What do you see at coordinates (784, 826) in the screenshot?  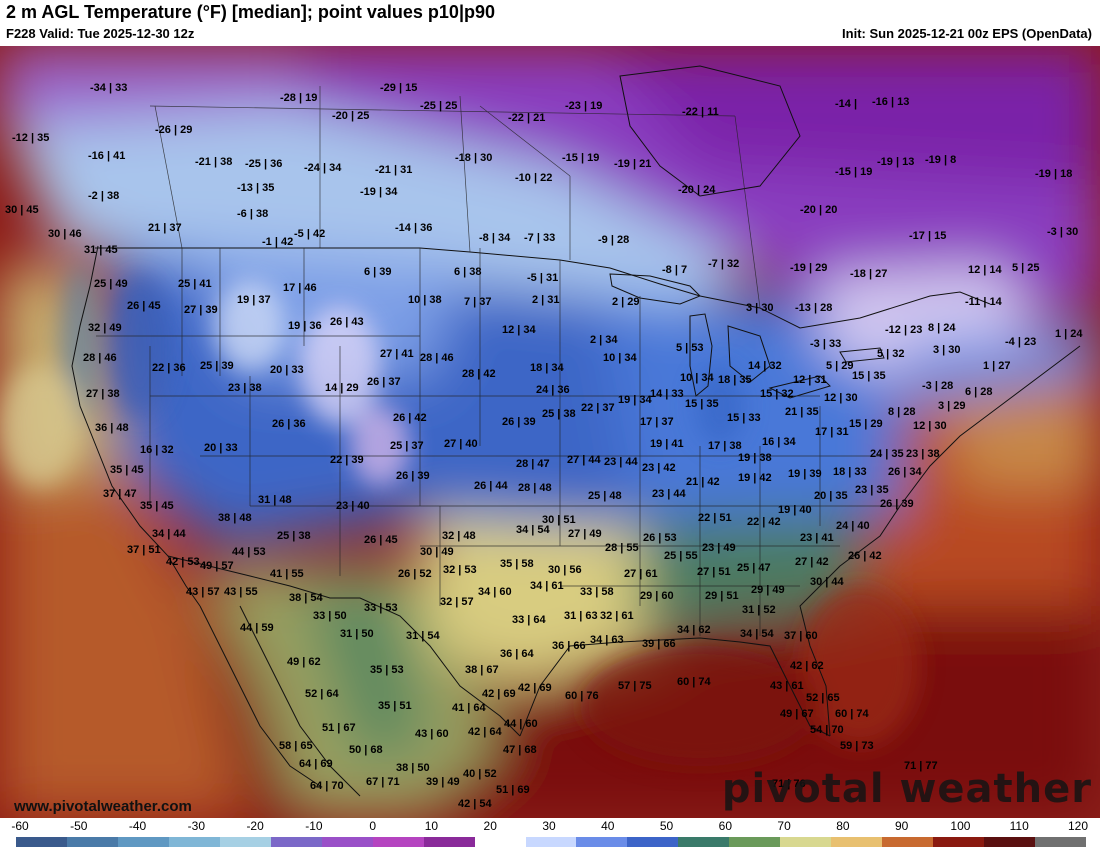 I see `legend-tick-label: 70` at bounding box center [784, 826].